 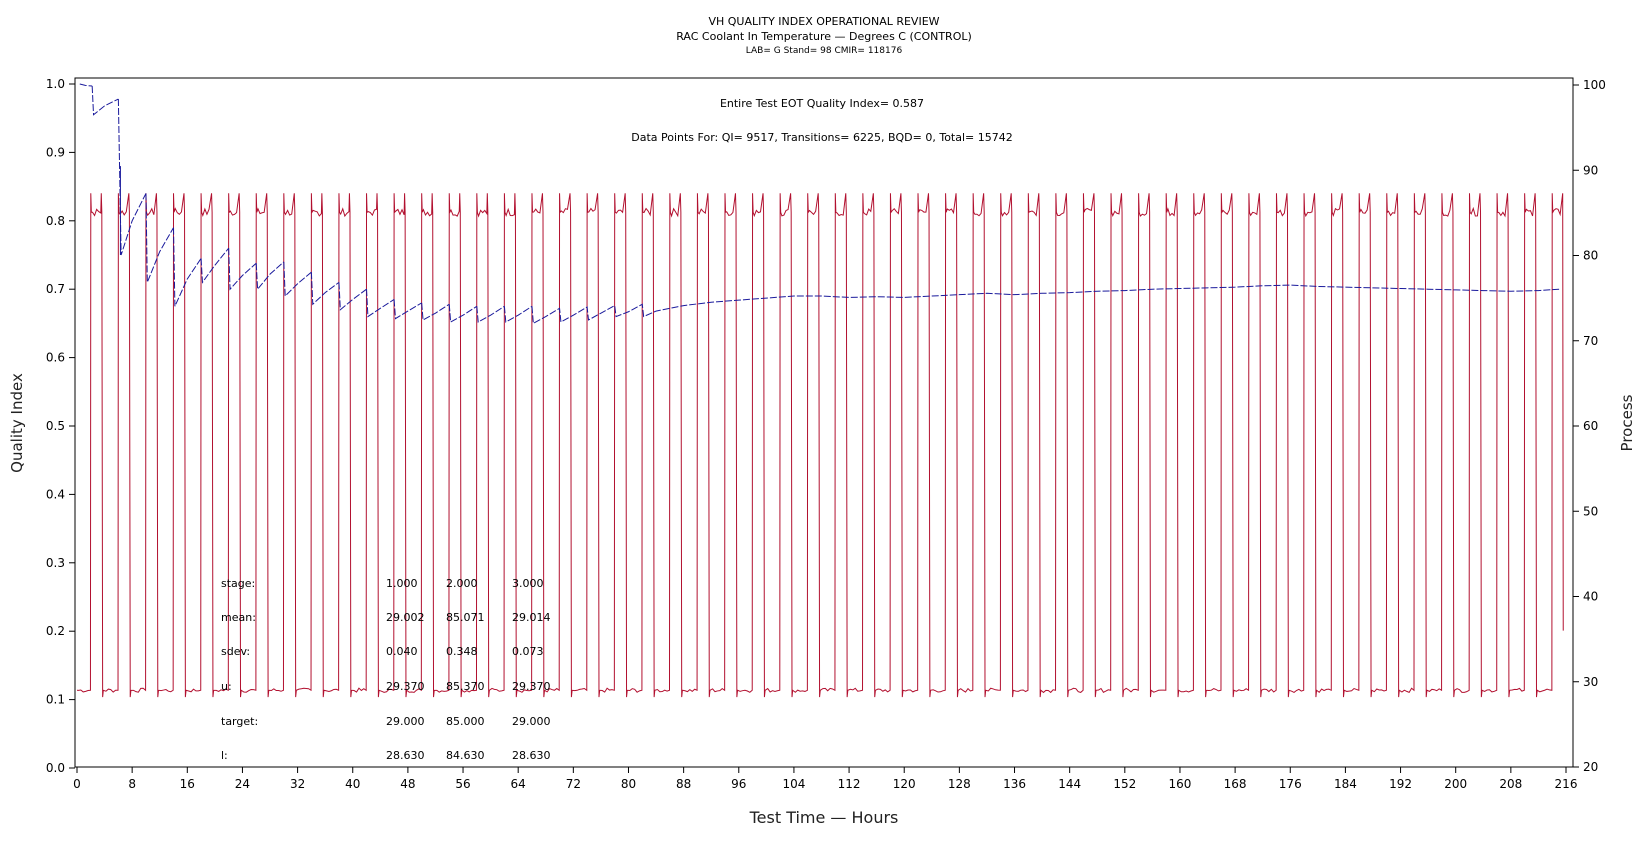 I want to click on x-tick-label: 184, so click(x=1345, y=784).